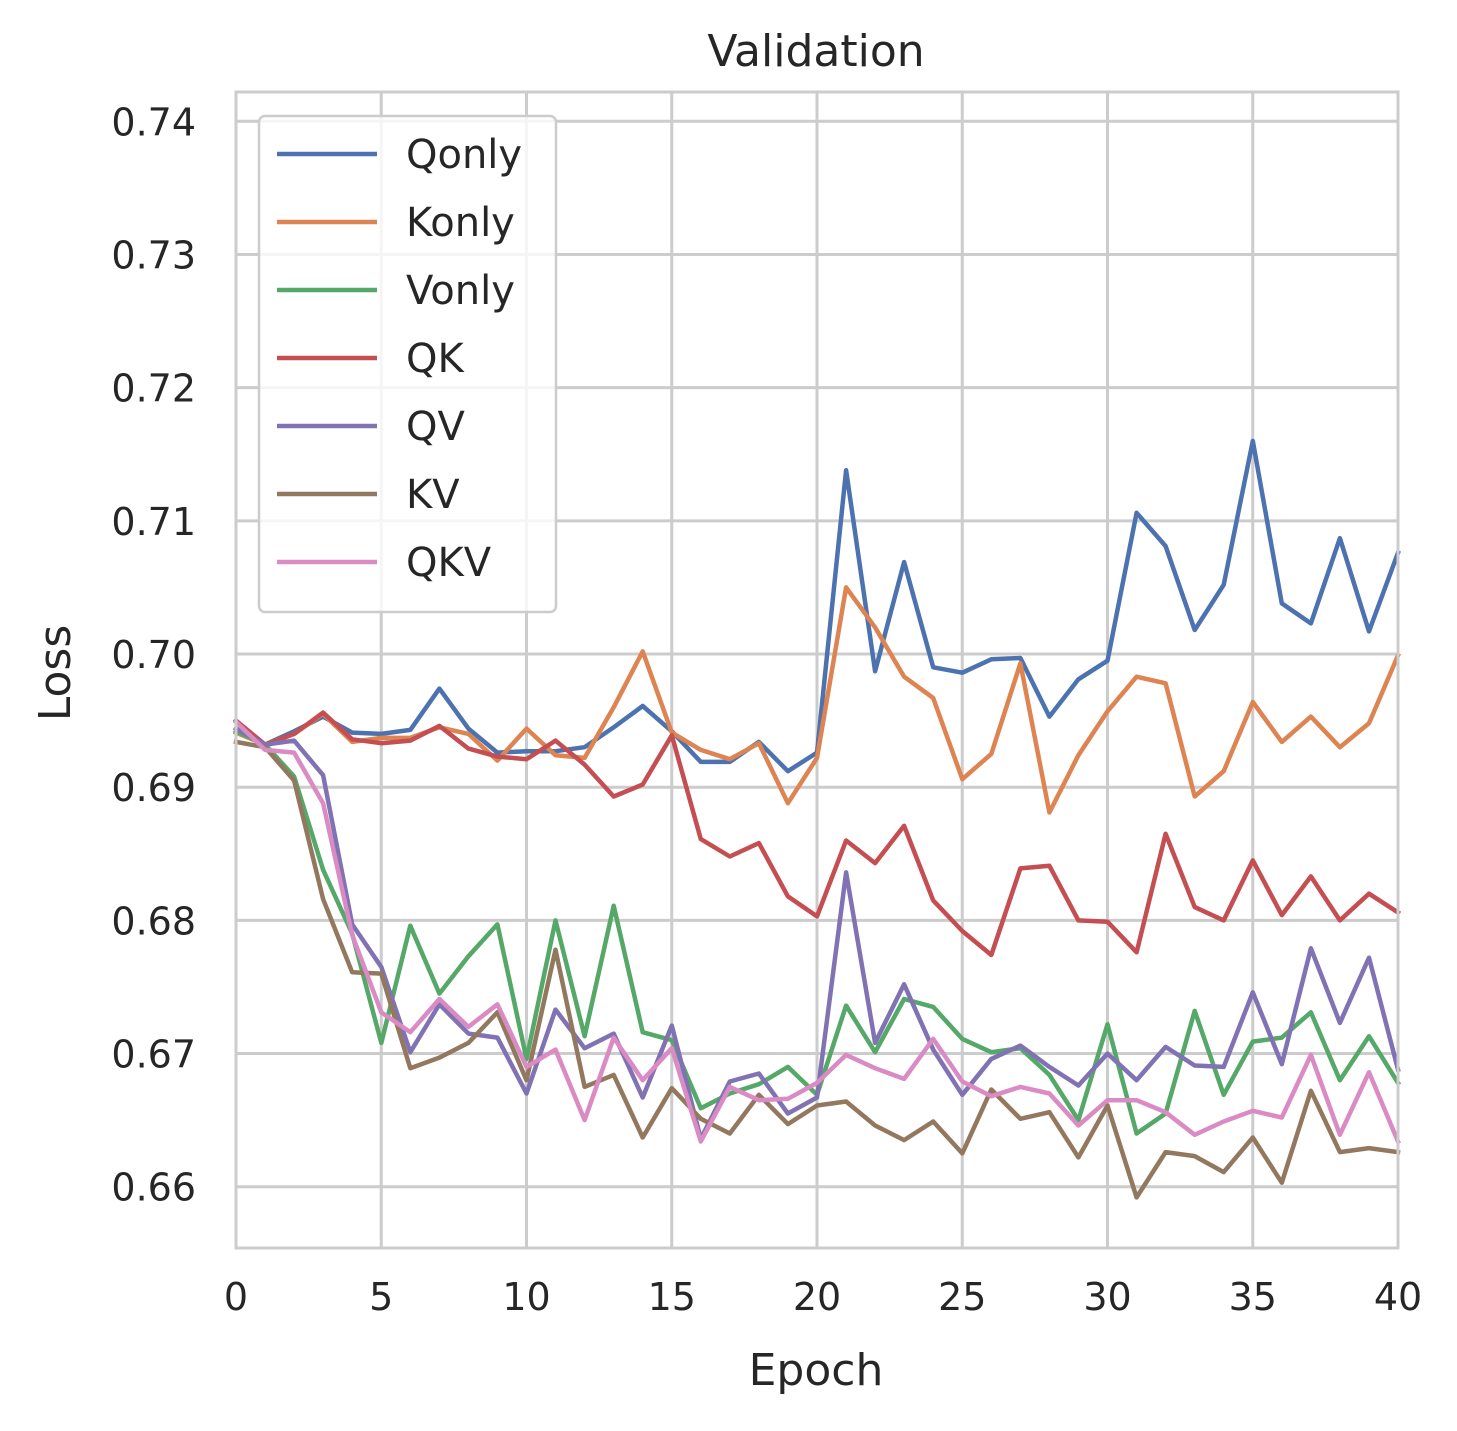 Image resolution: width=1457 pixels, height=1431 pixels. What do you see at coordinates (153, 255) in the screenshot?
I see `y-tick-label: 0.73` at bounding box center [153, 255].